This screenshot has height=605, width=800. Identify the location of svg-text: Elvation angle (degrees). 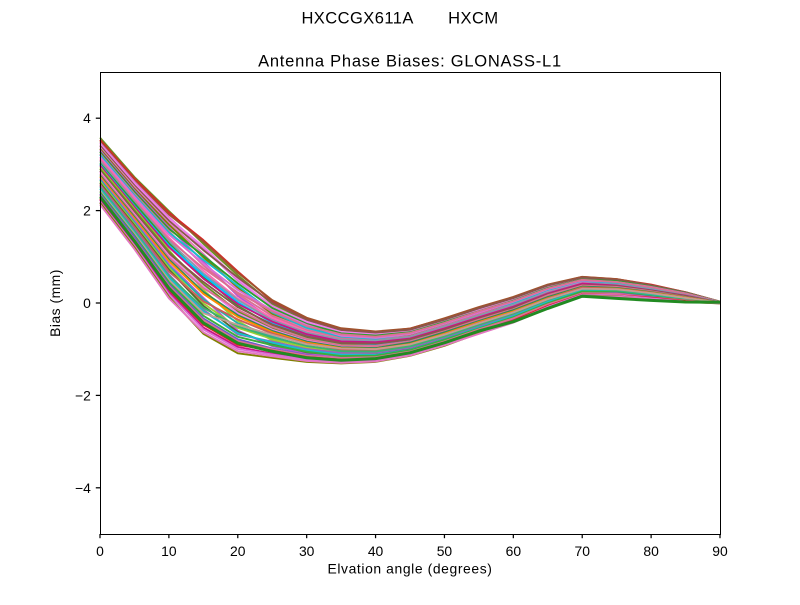
(410, 569).